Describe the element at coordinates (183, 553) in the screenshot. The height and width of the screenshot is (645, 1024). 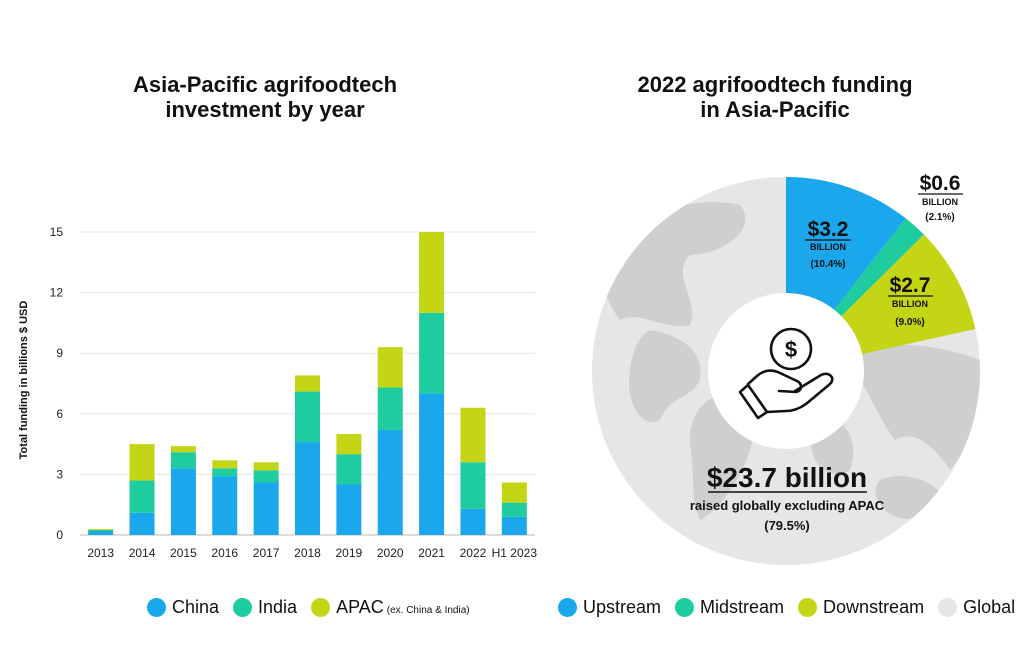
I see `x-tick-label: 2015` at that location.